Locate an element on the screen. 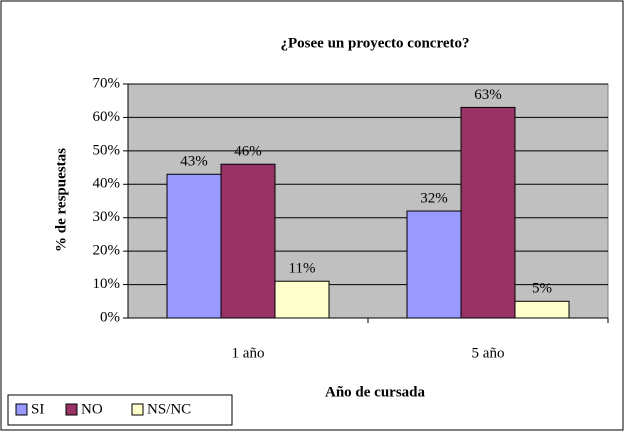 This screenshot has height=432, width=625. y-axis-label: % de respuestas is located at coordinates (61, 200).